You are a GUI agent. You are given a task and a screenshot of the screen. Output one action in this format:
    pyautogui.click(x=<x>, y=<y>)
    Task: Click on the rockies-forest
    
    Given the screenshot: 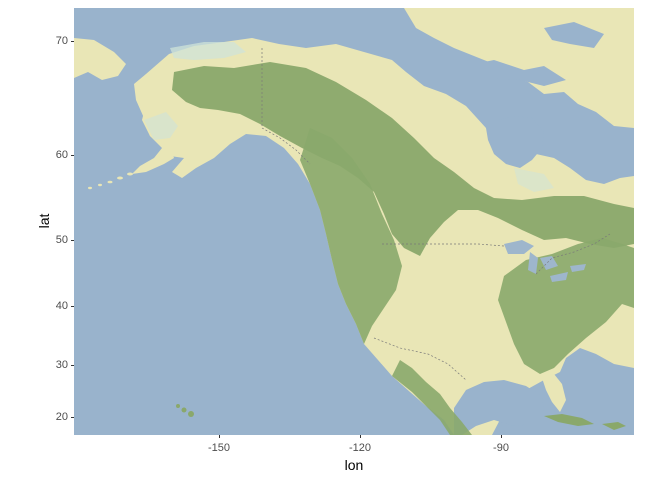 What is the action you would take?
    pyautogui.click(x=351, y=236)
    